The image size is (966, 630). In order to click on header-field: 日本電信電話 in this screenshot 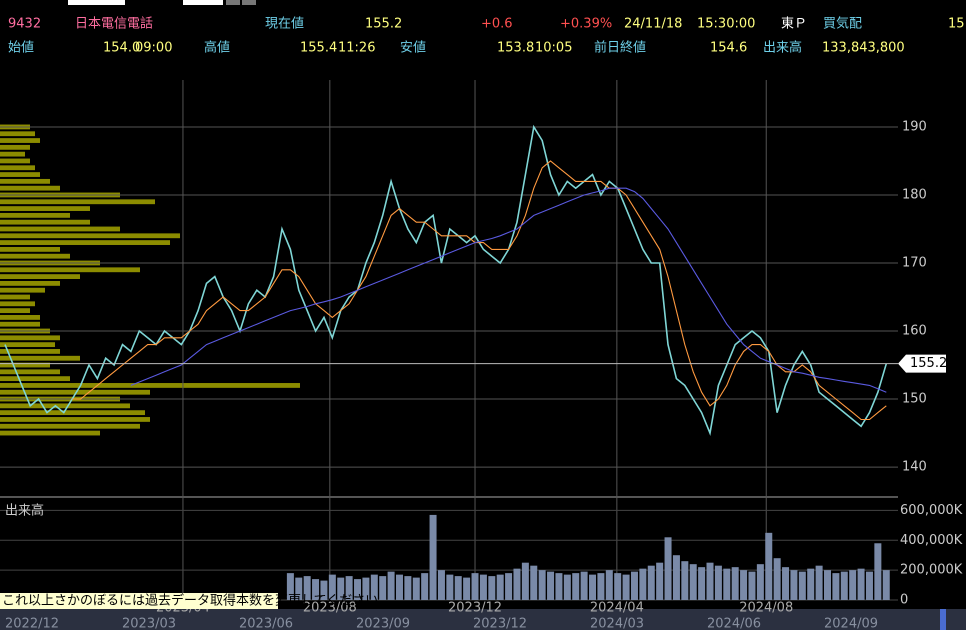, I will do `click(114, 24)`.